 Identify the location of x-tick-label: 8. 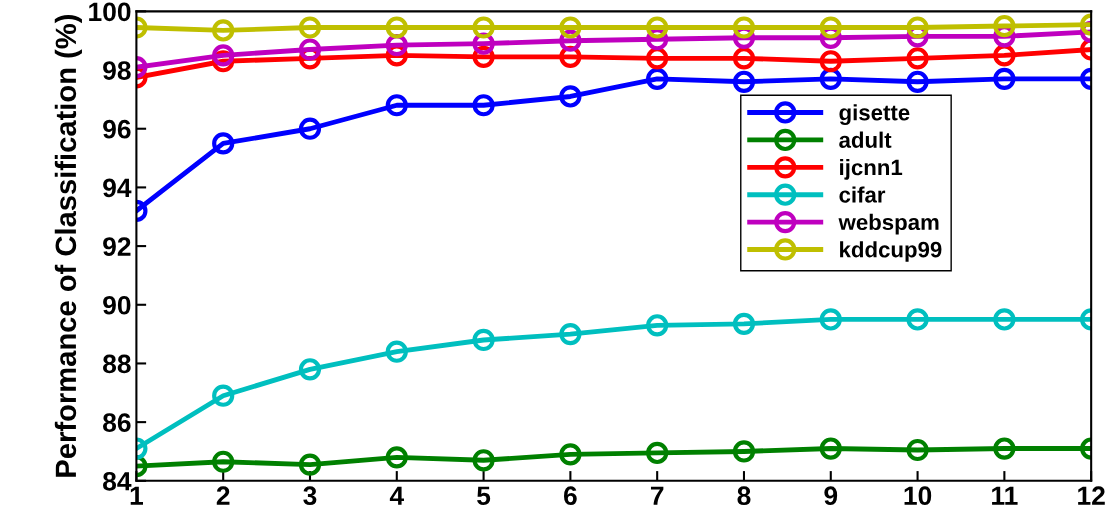
(744, 496).